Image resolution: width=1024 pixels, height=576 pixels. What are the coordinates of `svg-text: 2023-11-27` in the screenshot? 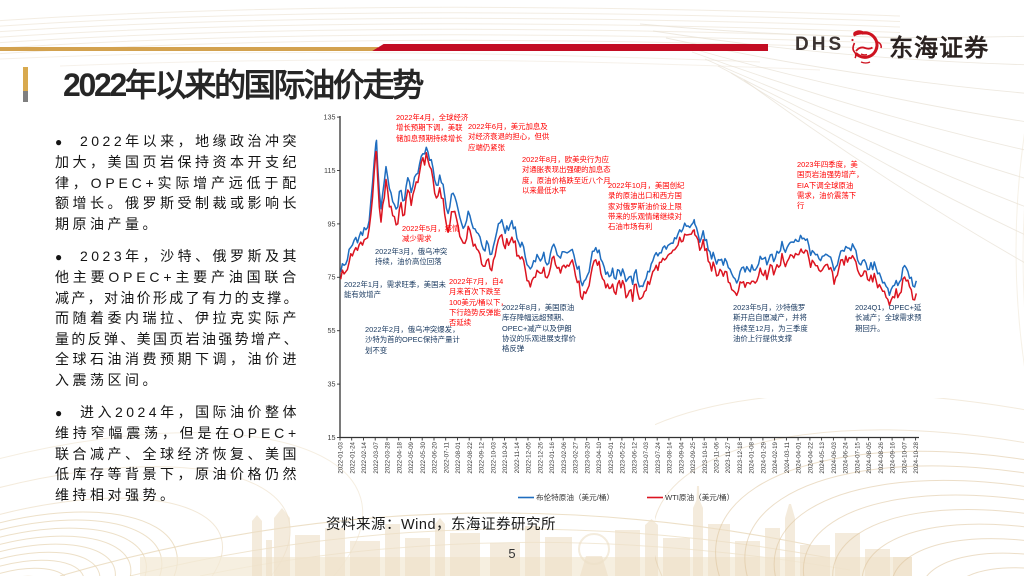 It's located at (728, 457).